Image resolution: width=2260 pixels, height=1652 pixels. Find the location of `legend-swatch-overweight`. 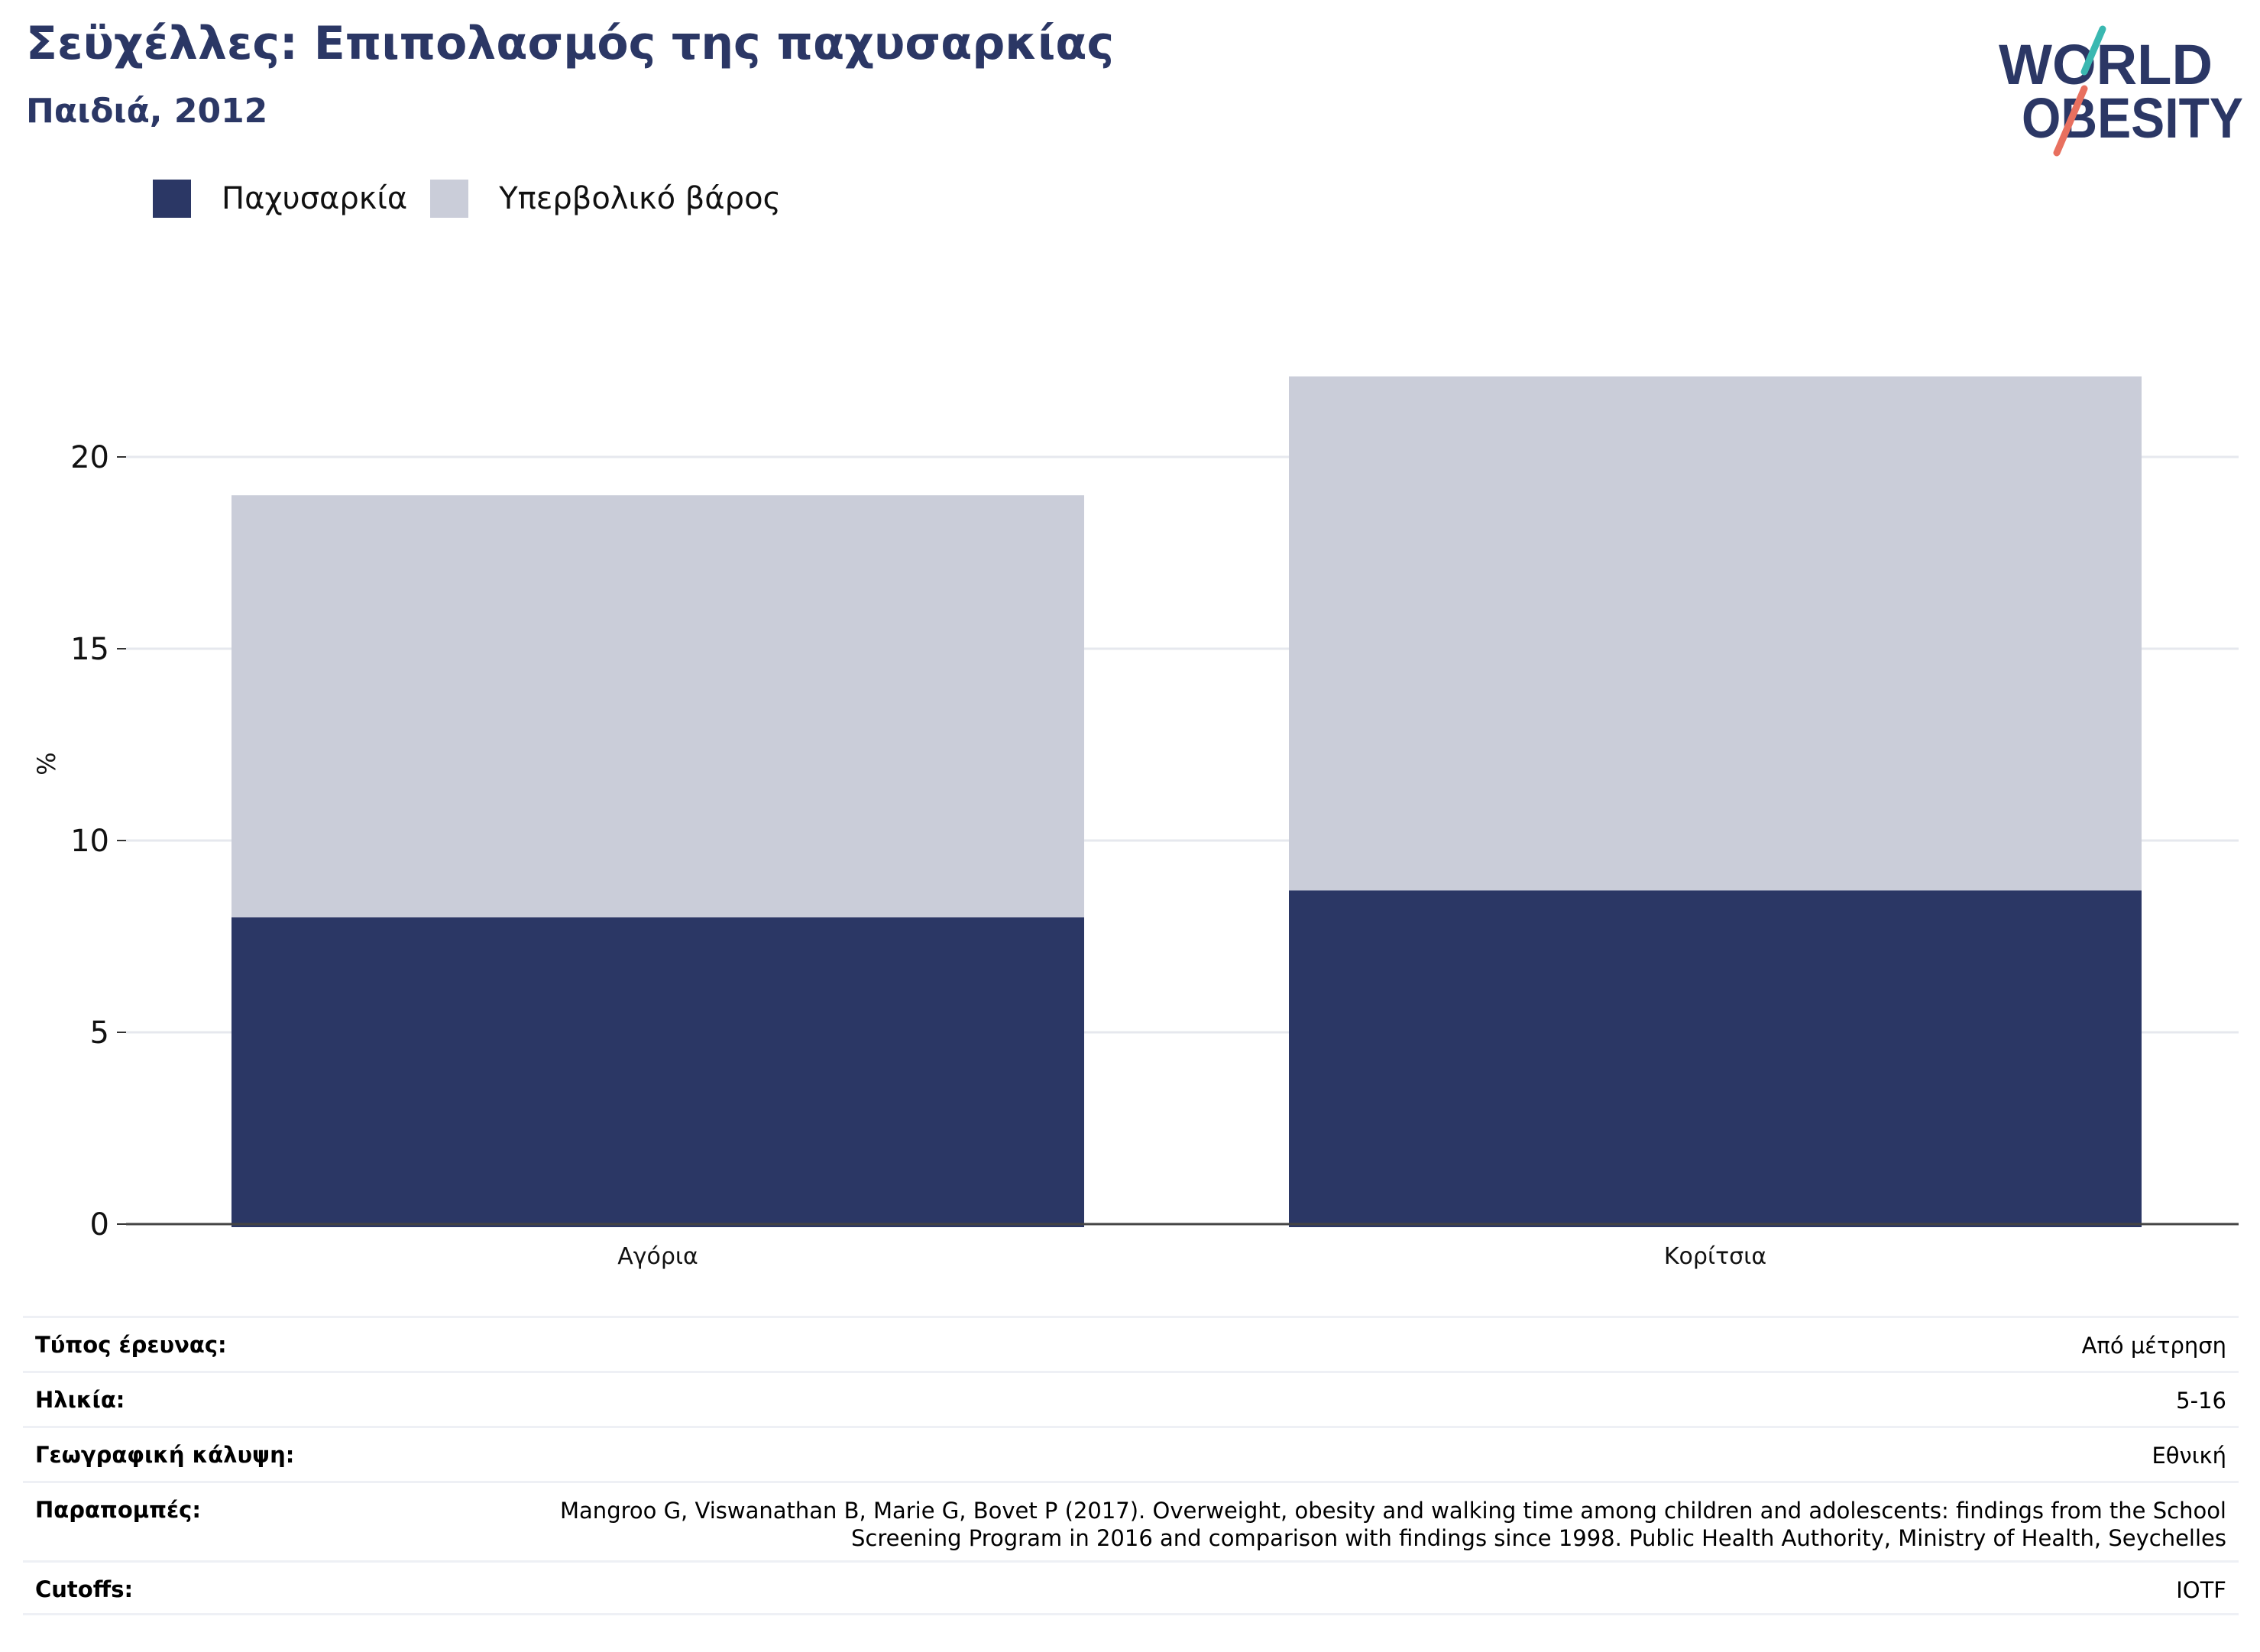

legend-swatch-overweight is located at coordinates (449, 199).